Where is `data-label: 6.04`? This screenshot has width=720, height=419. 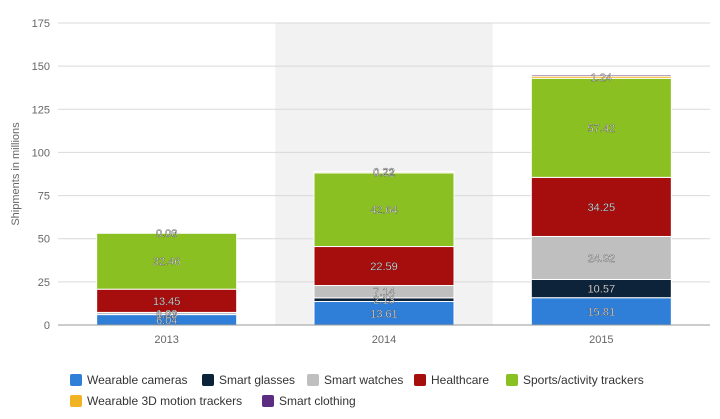 data-label: 6.04 is located at coordinates (166, 321).